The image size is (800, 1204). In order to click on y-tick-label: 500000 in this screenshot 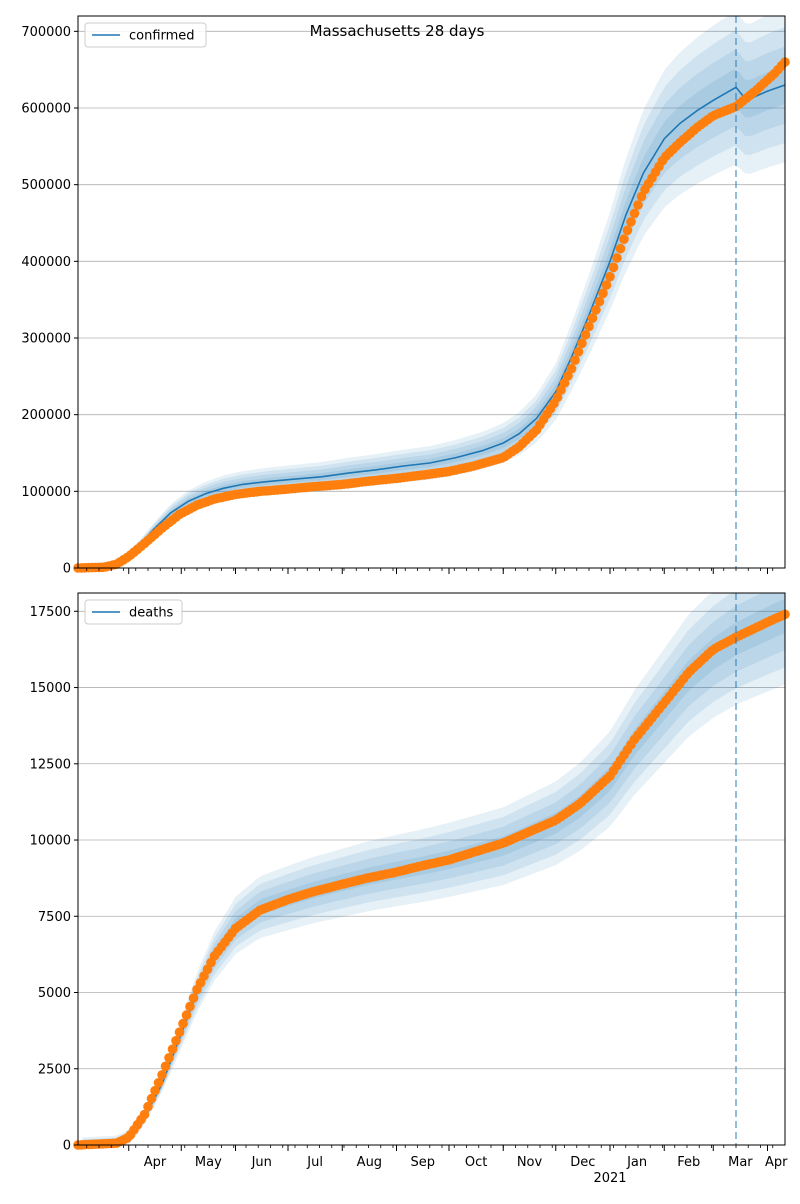, I will do `click(46, 185)`.